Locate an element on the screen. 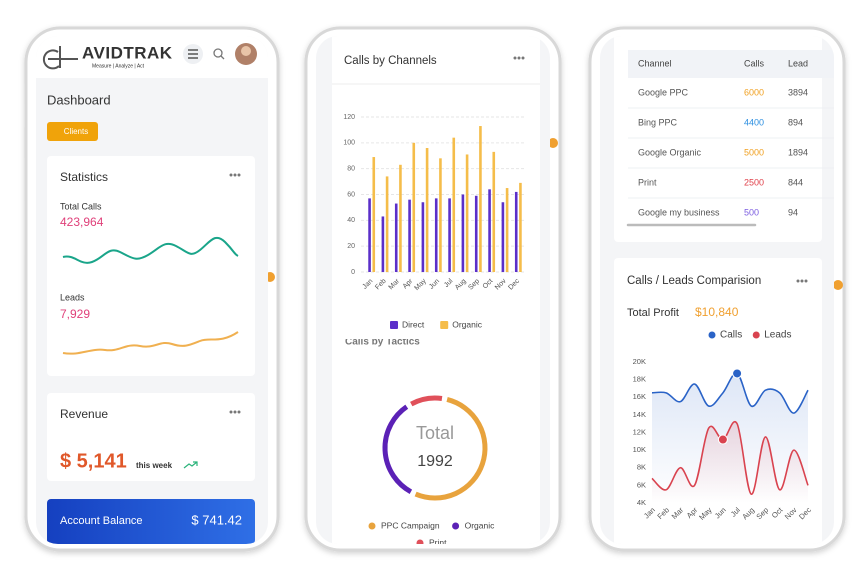  y-tick-label: 100 is located at coordinates (349, 143).